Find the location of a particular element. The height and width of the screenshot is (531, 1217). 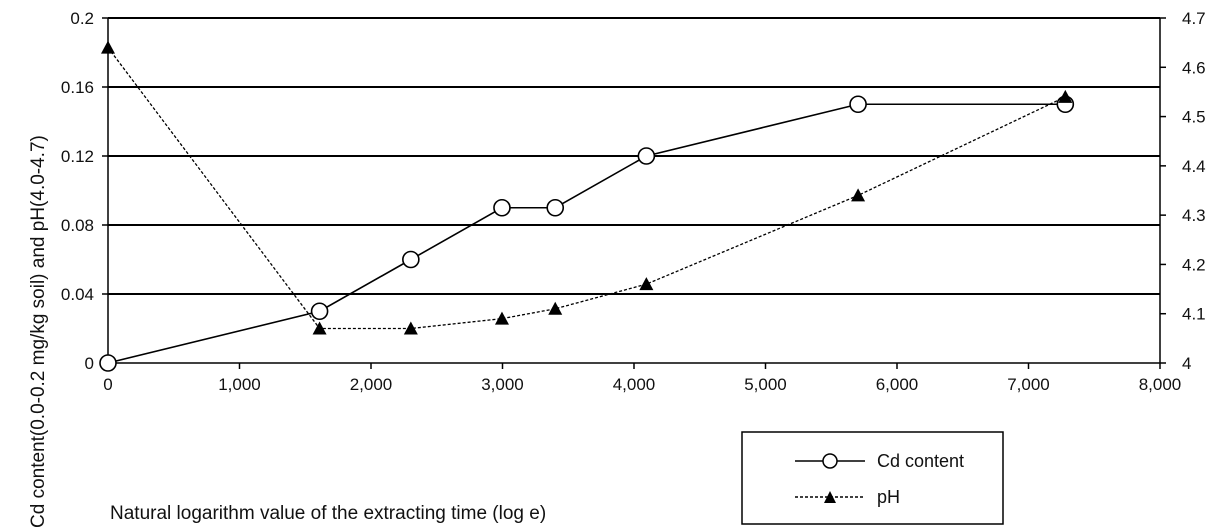

right-tick-label: 4 is located at coordinates (1186, 363).